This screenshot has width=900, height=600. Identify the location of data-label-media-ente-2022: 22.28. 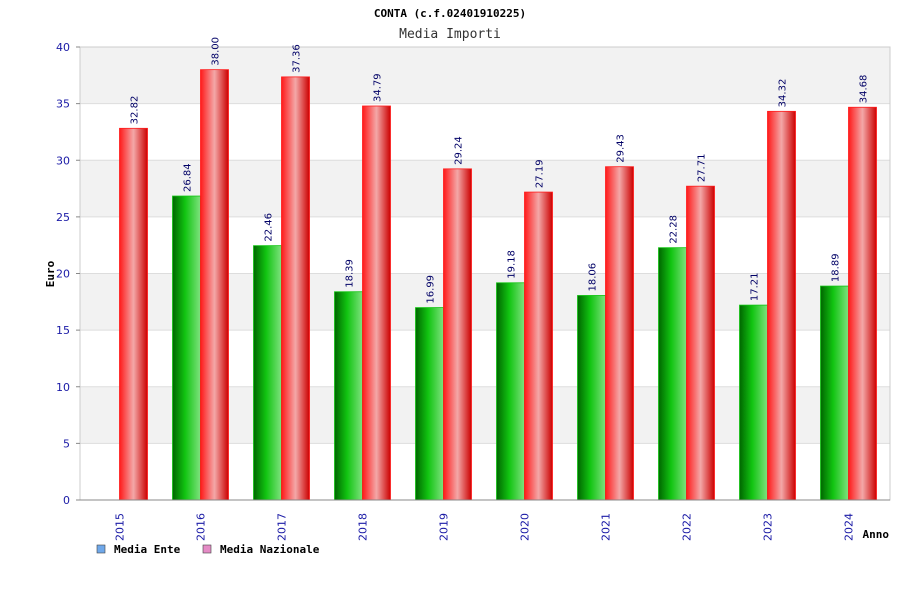
(674, 229).